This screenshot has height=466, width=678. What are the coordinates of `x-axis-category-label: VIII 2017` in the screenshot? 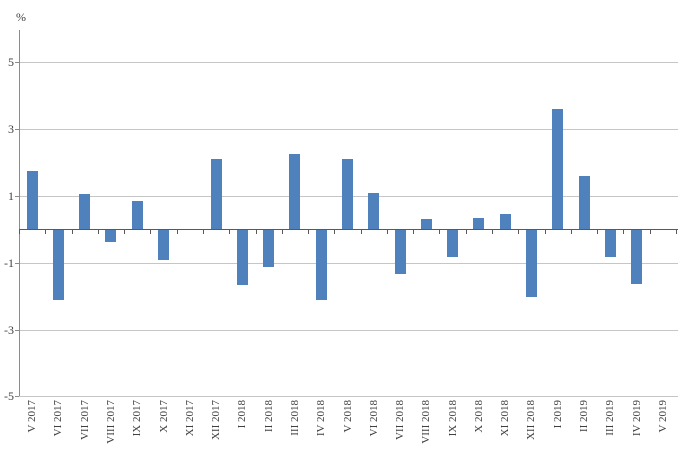 It's located at (110, 422).